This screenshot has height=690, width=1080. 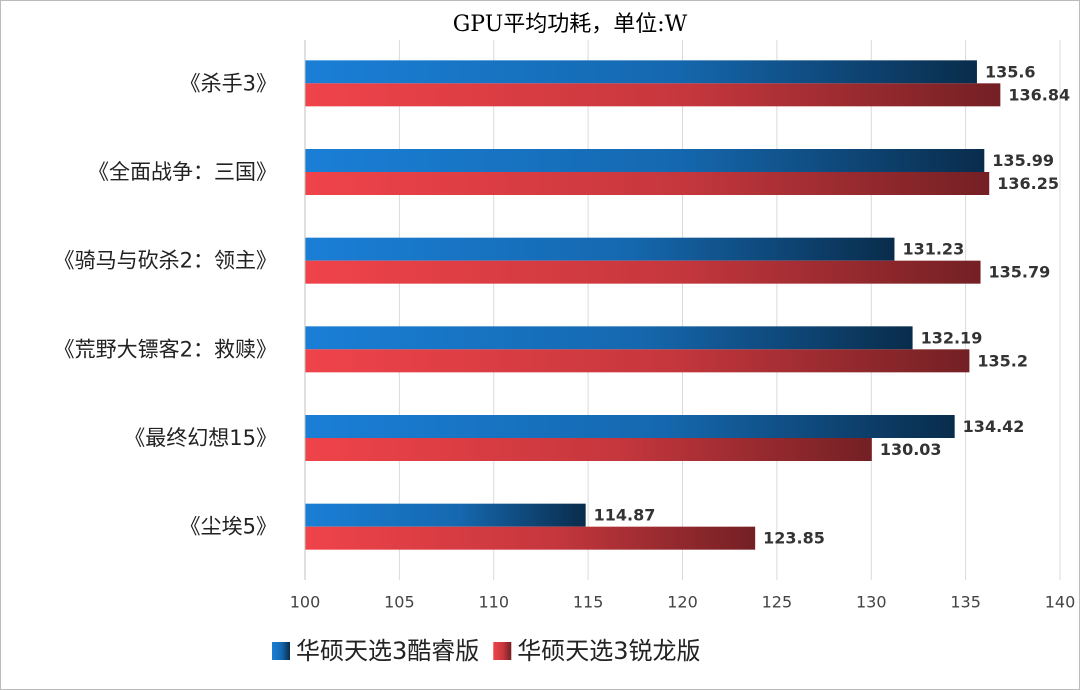 What do you see at coordinates (200, 438) in the screenshot?
I see `y-tick-label: 《最终幻想15》` at bounding box center [200, 438].